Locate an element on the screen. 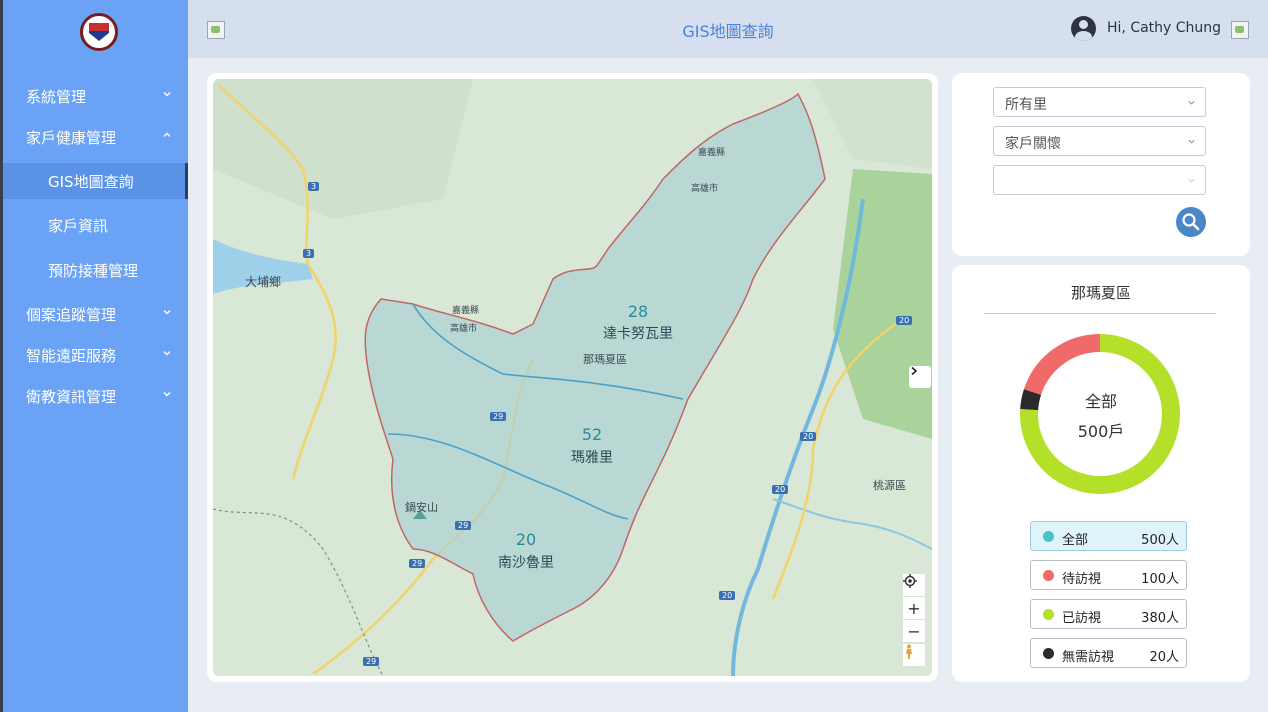 This screenshot has width=1268, height=712. district-title: 那瑪夏區 is located at coordinates (1100, 293).